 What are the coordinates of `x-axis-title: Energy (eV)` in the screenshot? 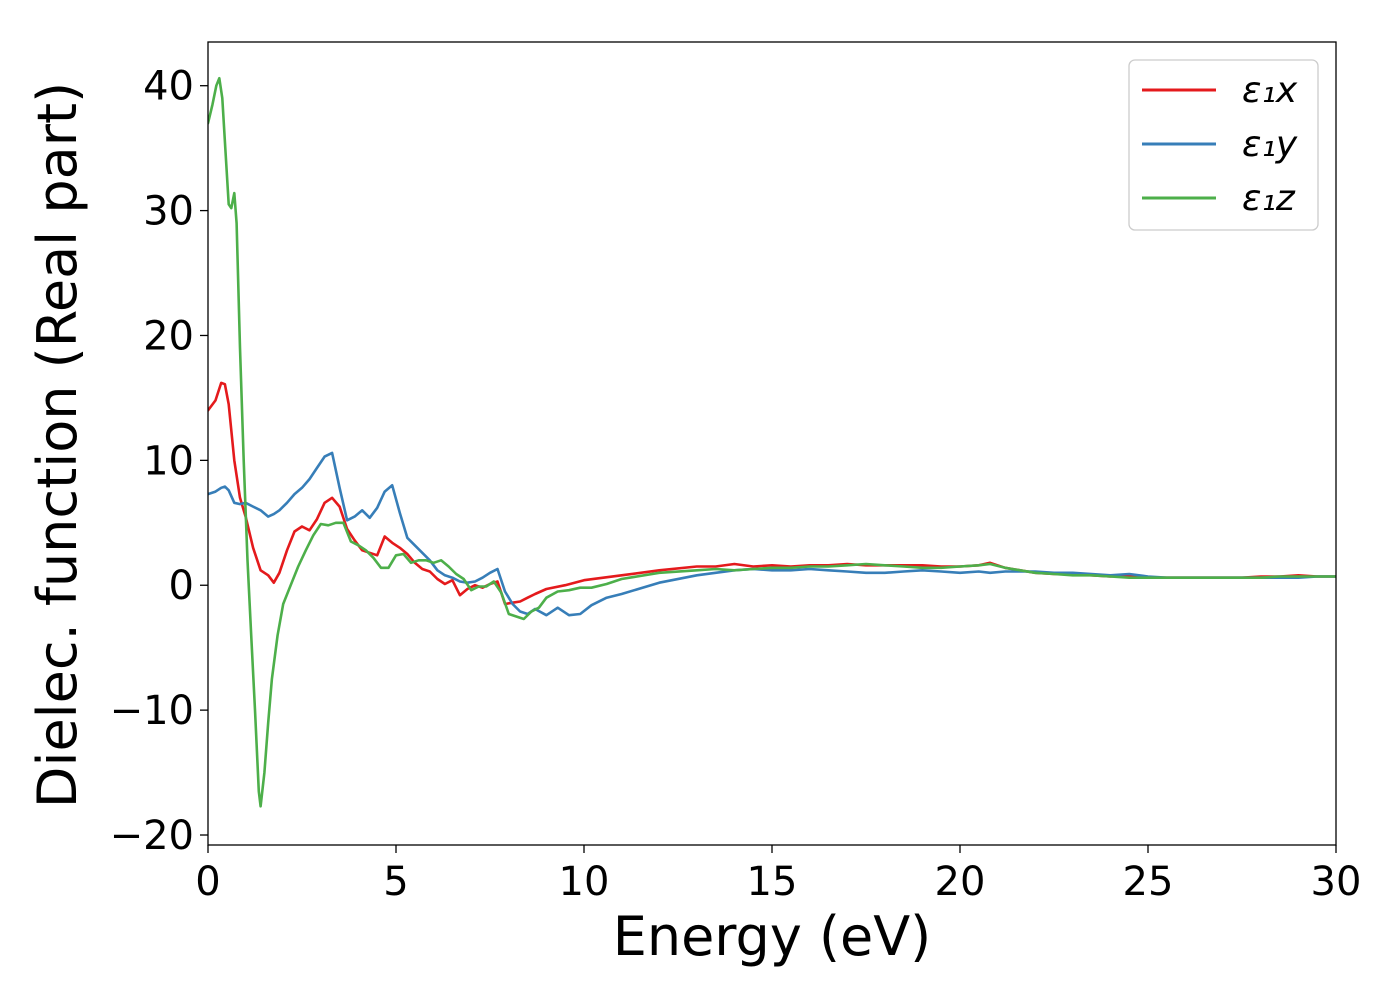 It's located at (772, 936).